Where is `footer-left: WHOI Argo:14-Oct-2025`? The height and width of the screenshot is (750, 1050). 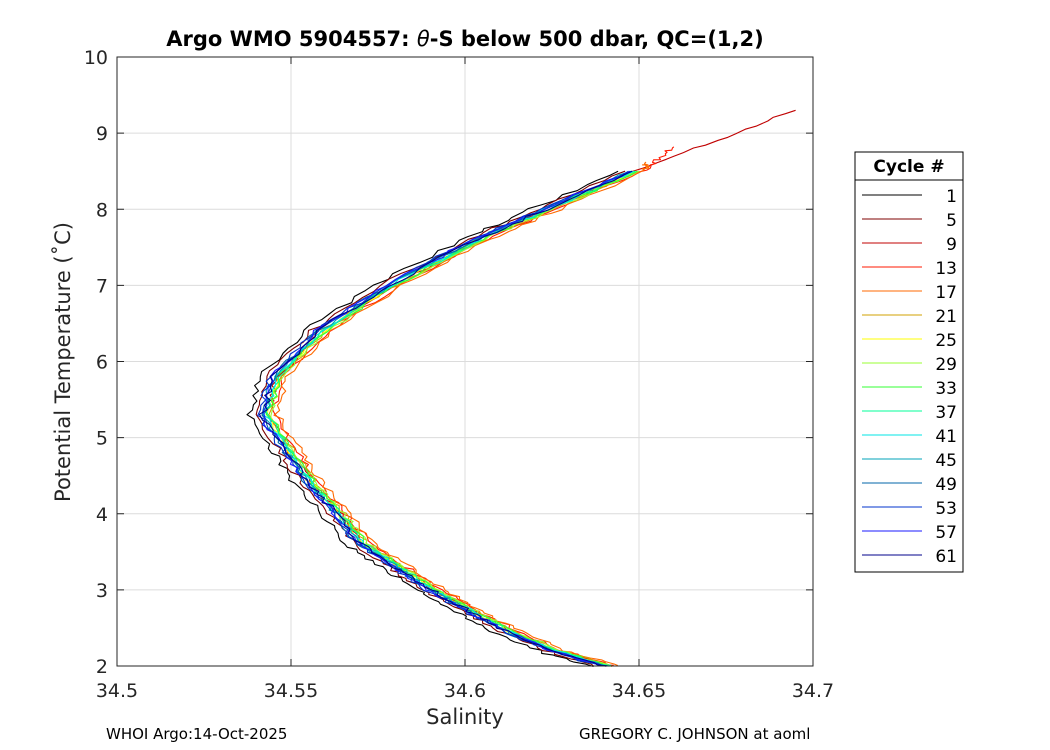
footer-left: WHOI Argo:14-Oct-2025 is located at coordinates (197, 734).